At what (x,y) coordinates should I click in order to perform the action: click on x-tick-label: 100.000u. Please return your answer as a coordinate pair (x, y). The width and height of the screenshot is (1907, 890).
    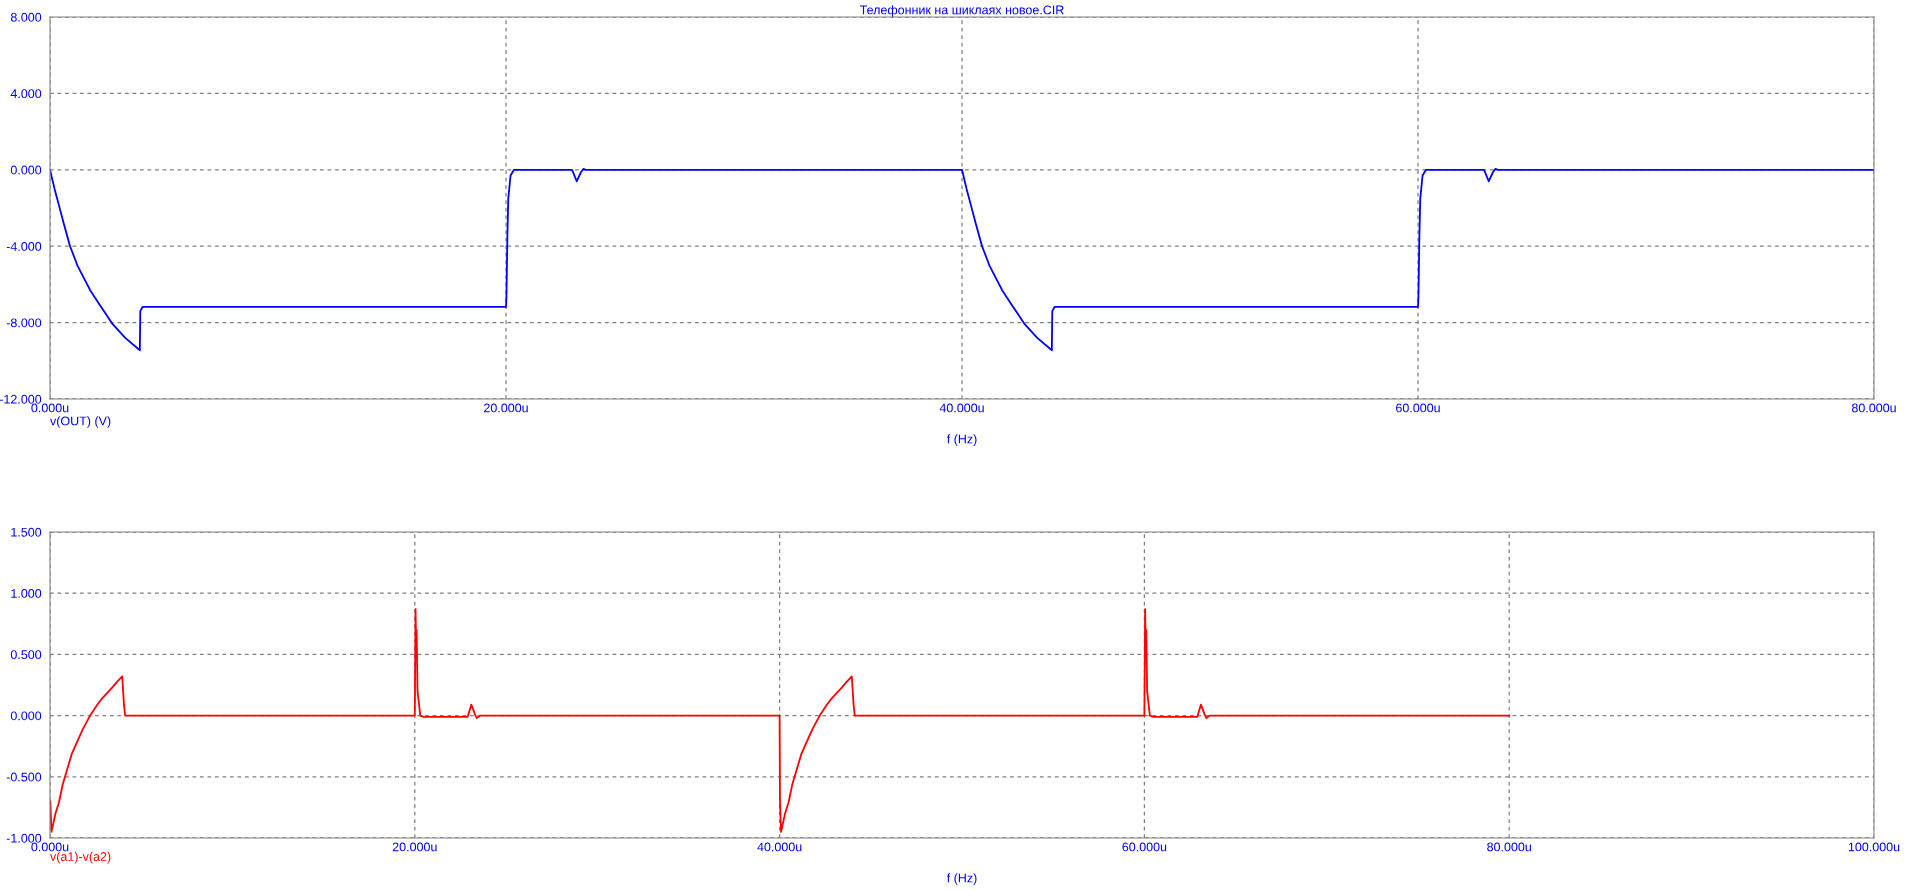
    Looking at the image, I should click on (1874, 847).